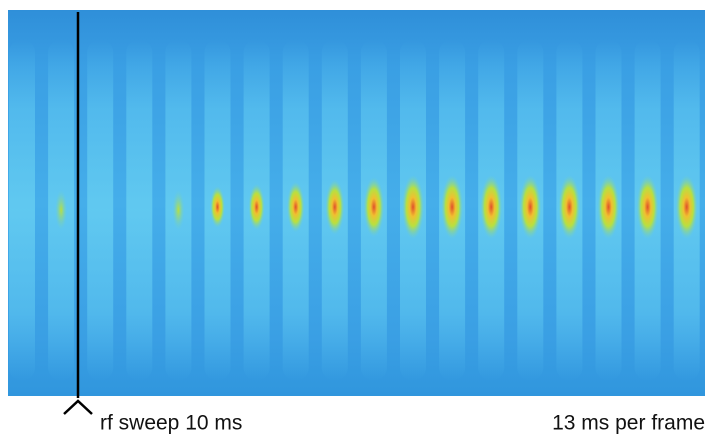 This screenshot has width=712, height=442. Describe the element at coordinates (171, 423) in the screenshot. I see `left-label: rf sweep 10 ms` at that location.